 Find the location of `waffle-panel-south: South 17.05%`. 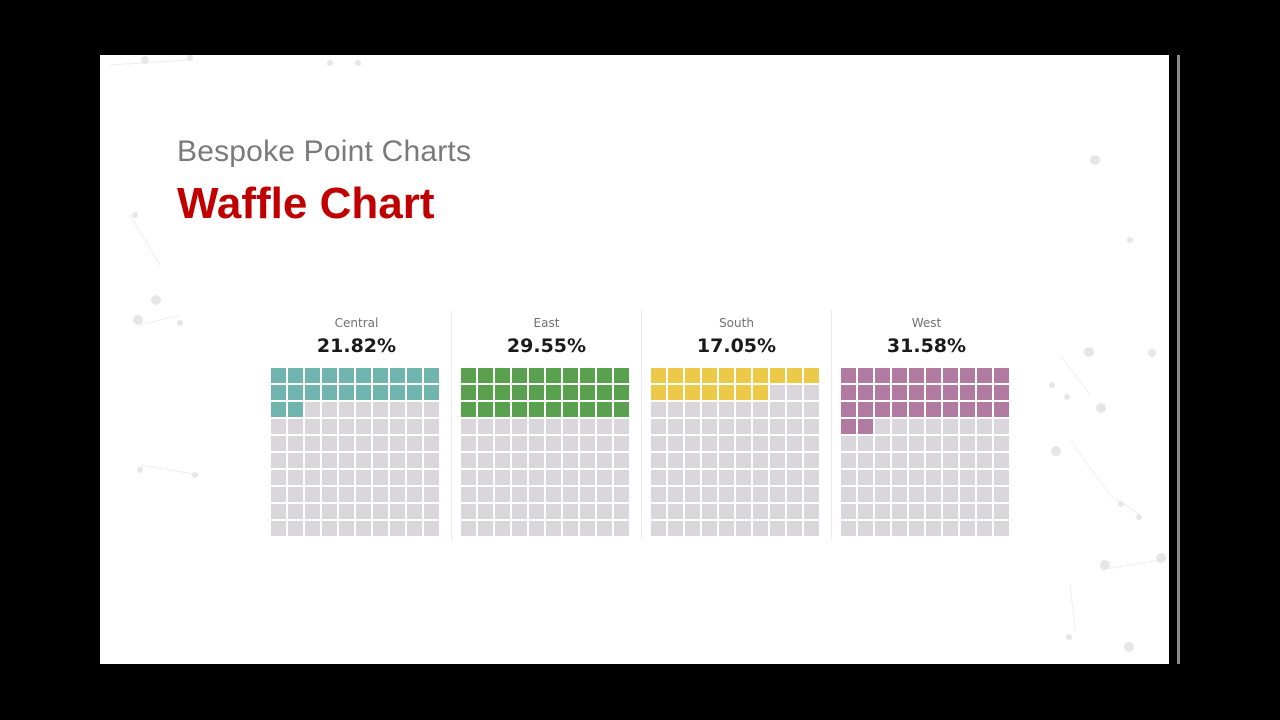

waffle-panel-south: South 17.05% is located at coordinates (737, 425).